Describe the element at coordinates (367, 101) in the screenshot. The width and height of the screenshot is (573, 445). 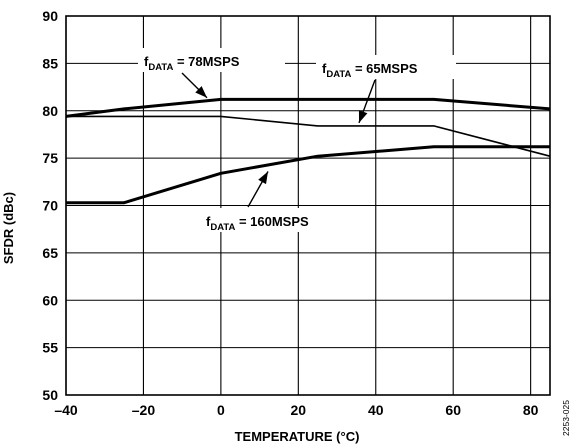
I see `arrow-65msps` at that location.